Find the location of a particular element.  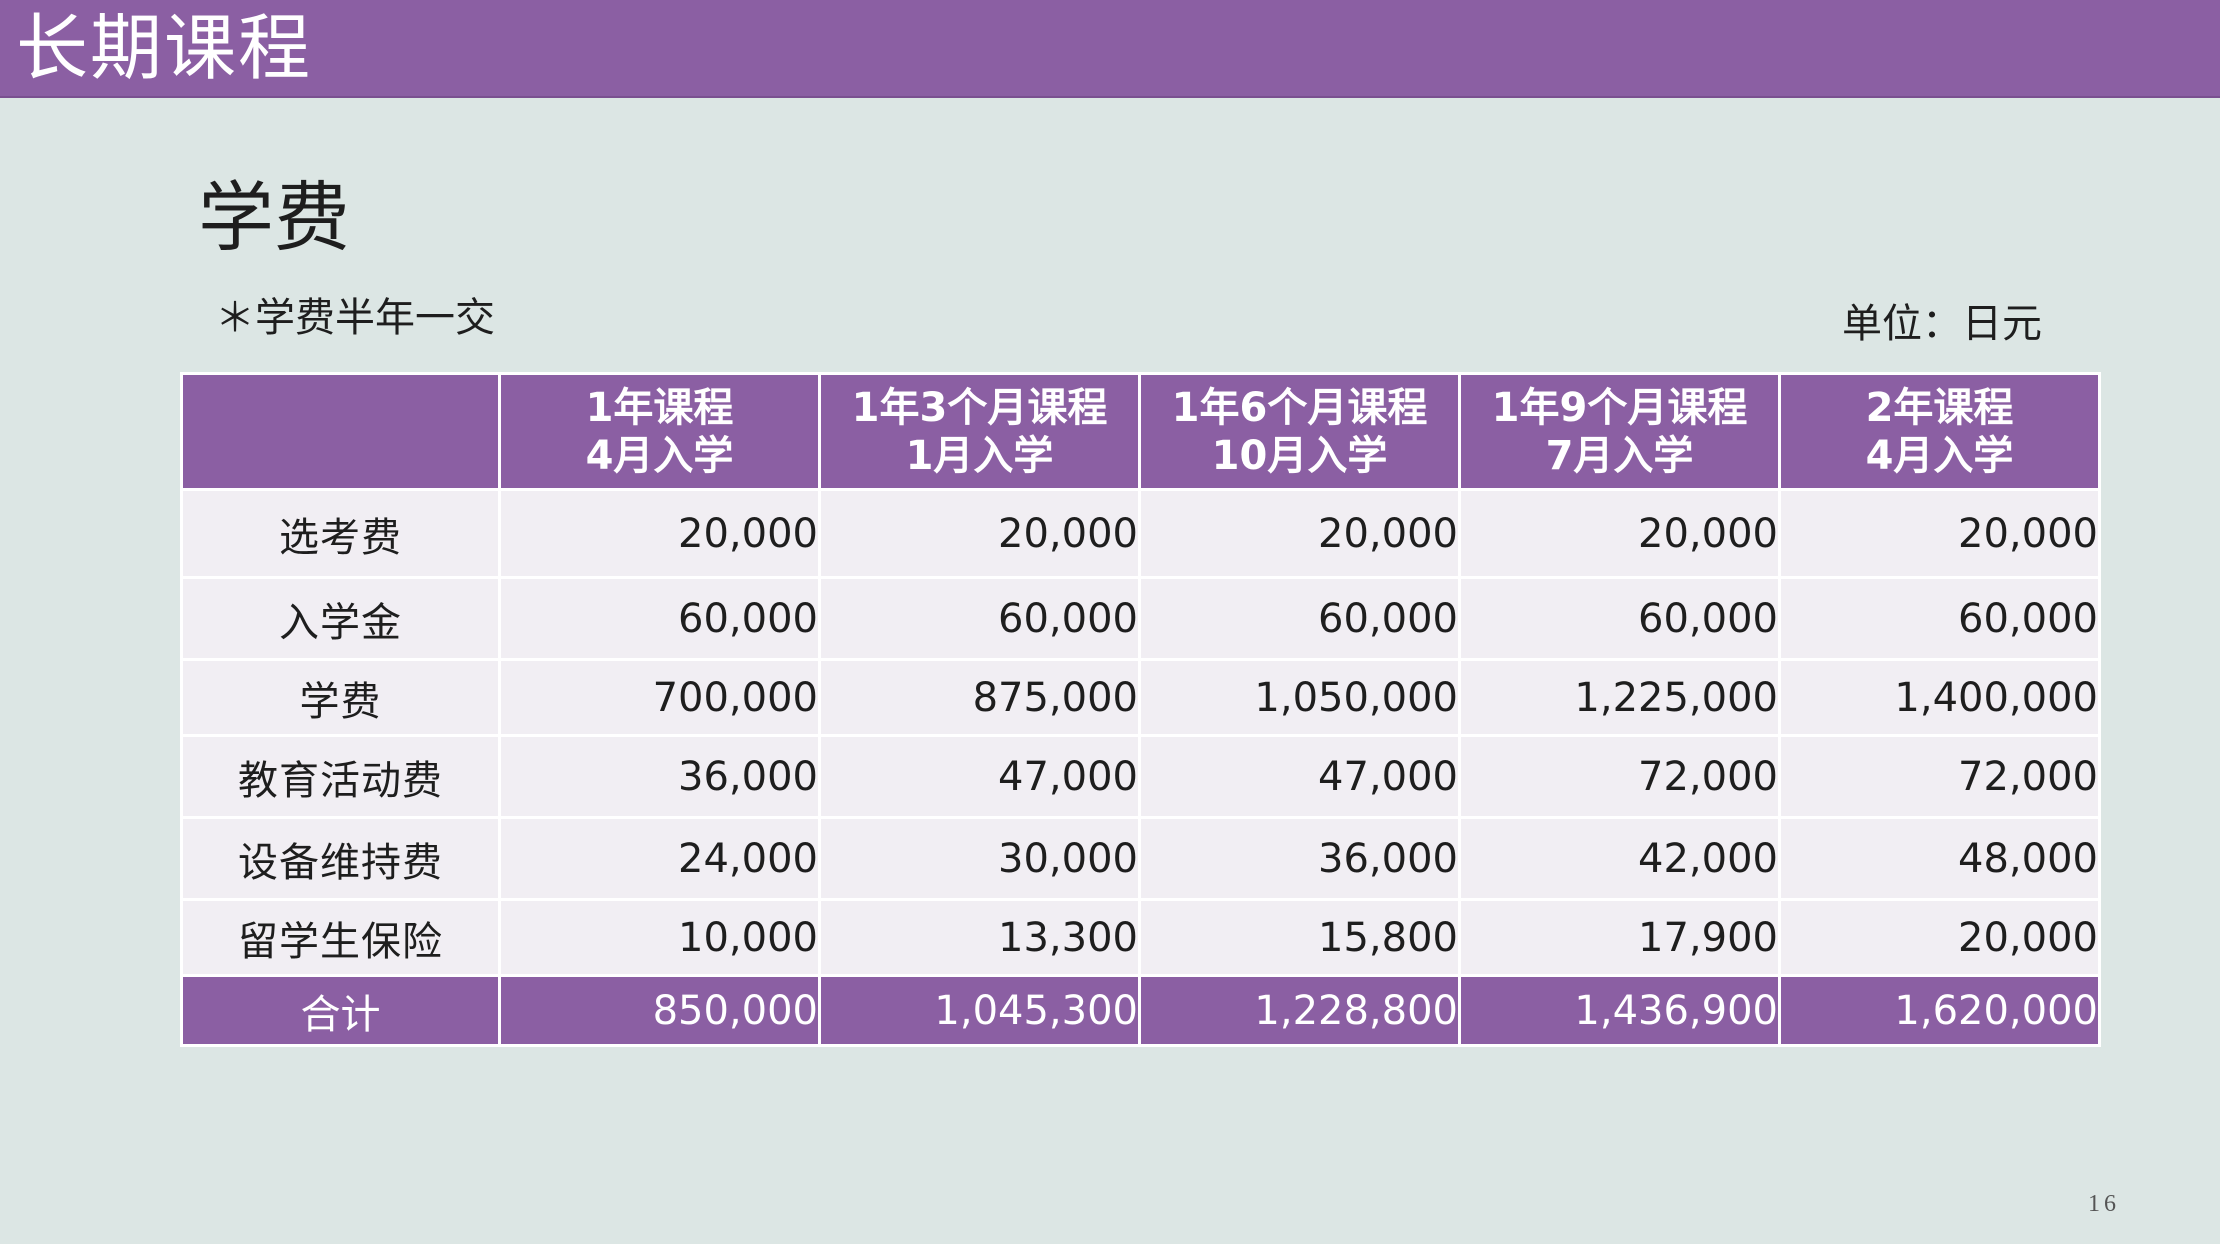

payment-note: ＊学费半年一交 is located at coordinates (355, 318).